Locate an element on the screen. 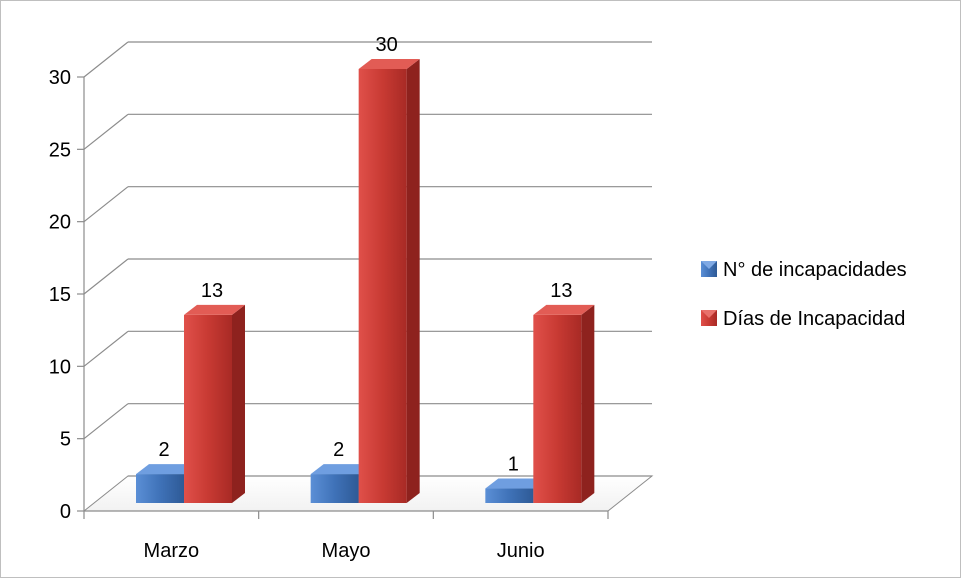 The width and height of the screenshot is (961, 578). y-tick-label: 10 is located at coordinates (60, 367).